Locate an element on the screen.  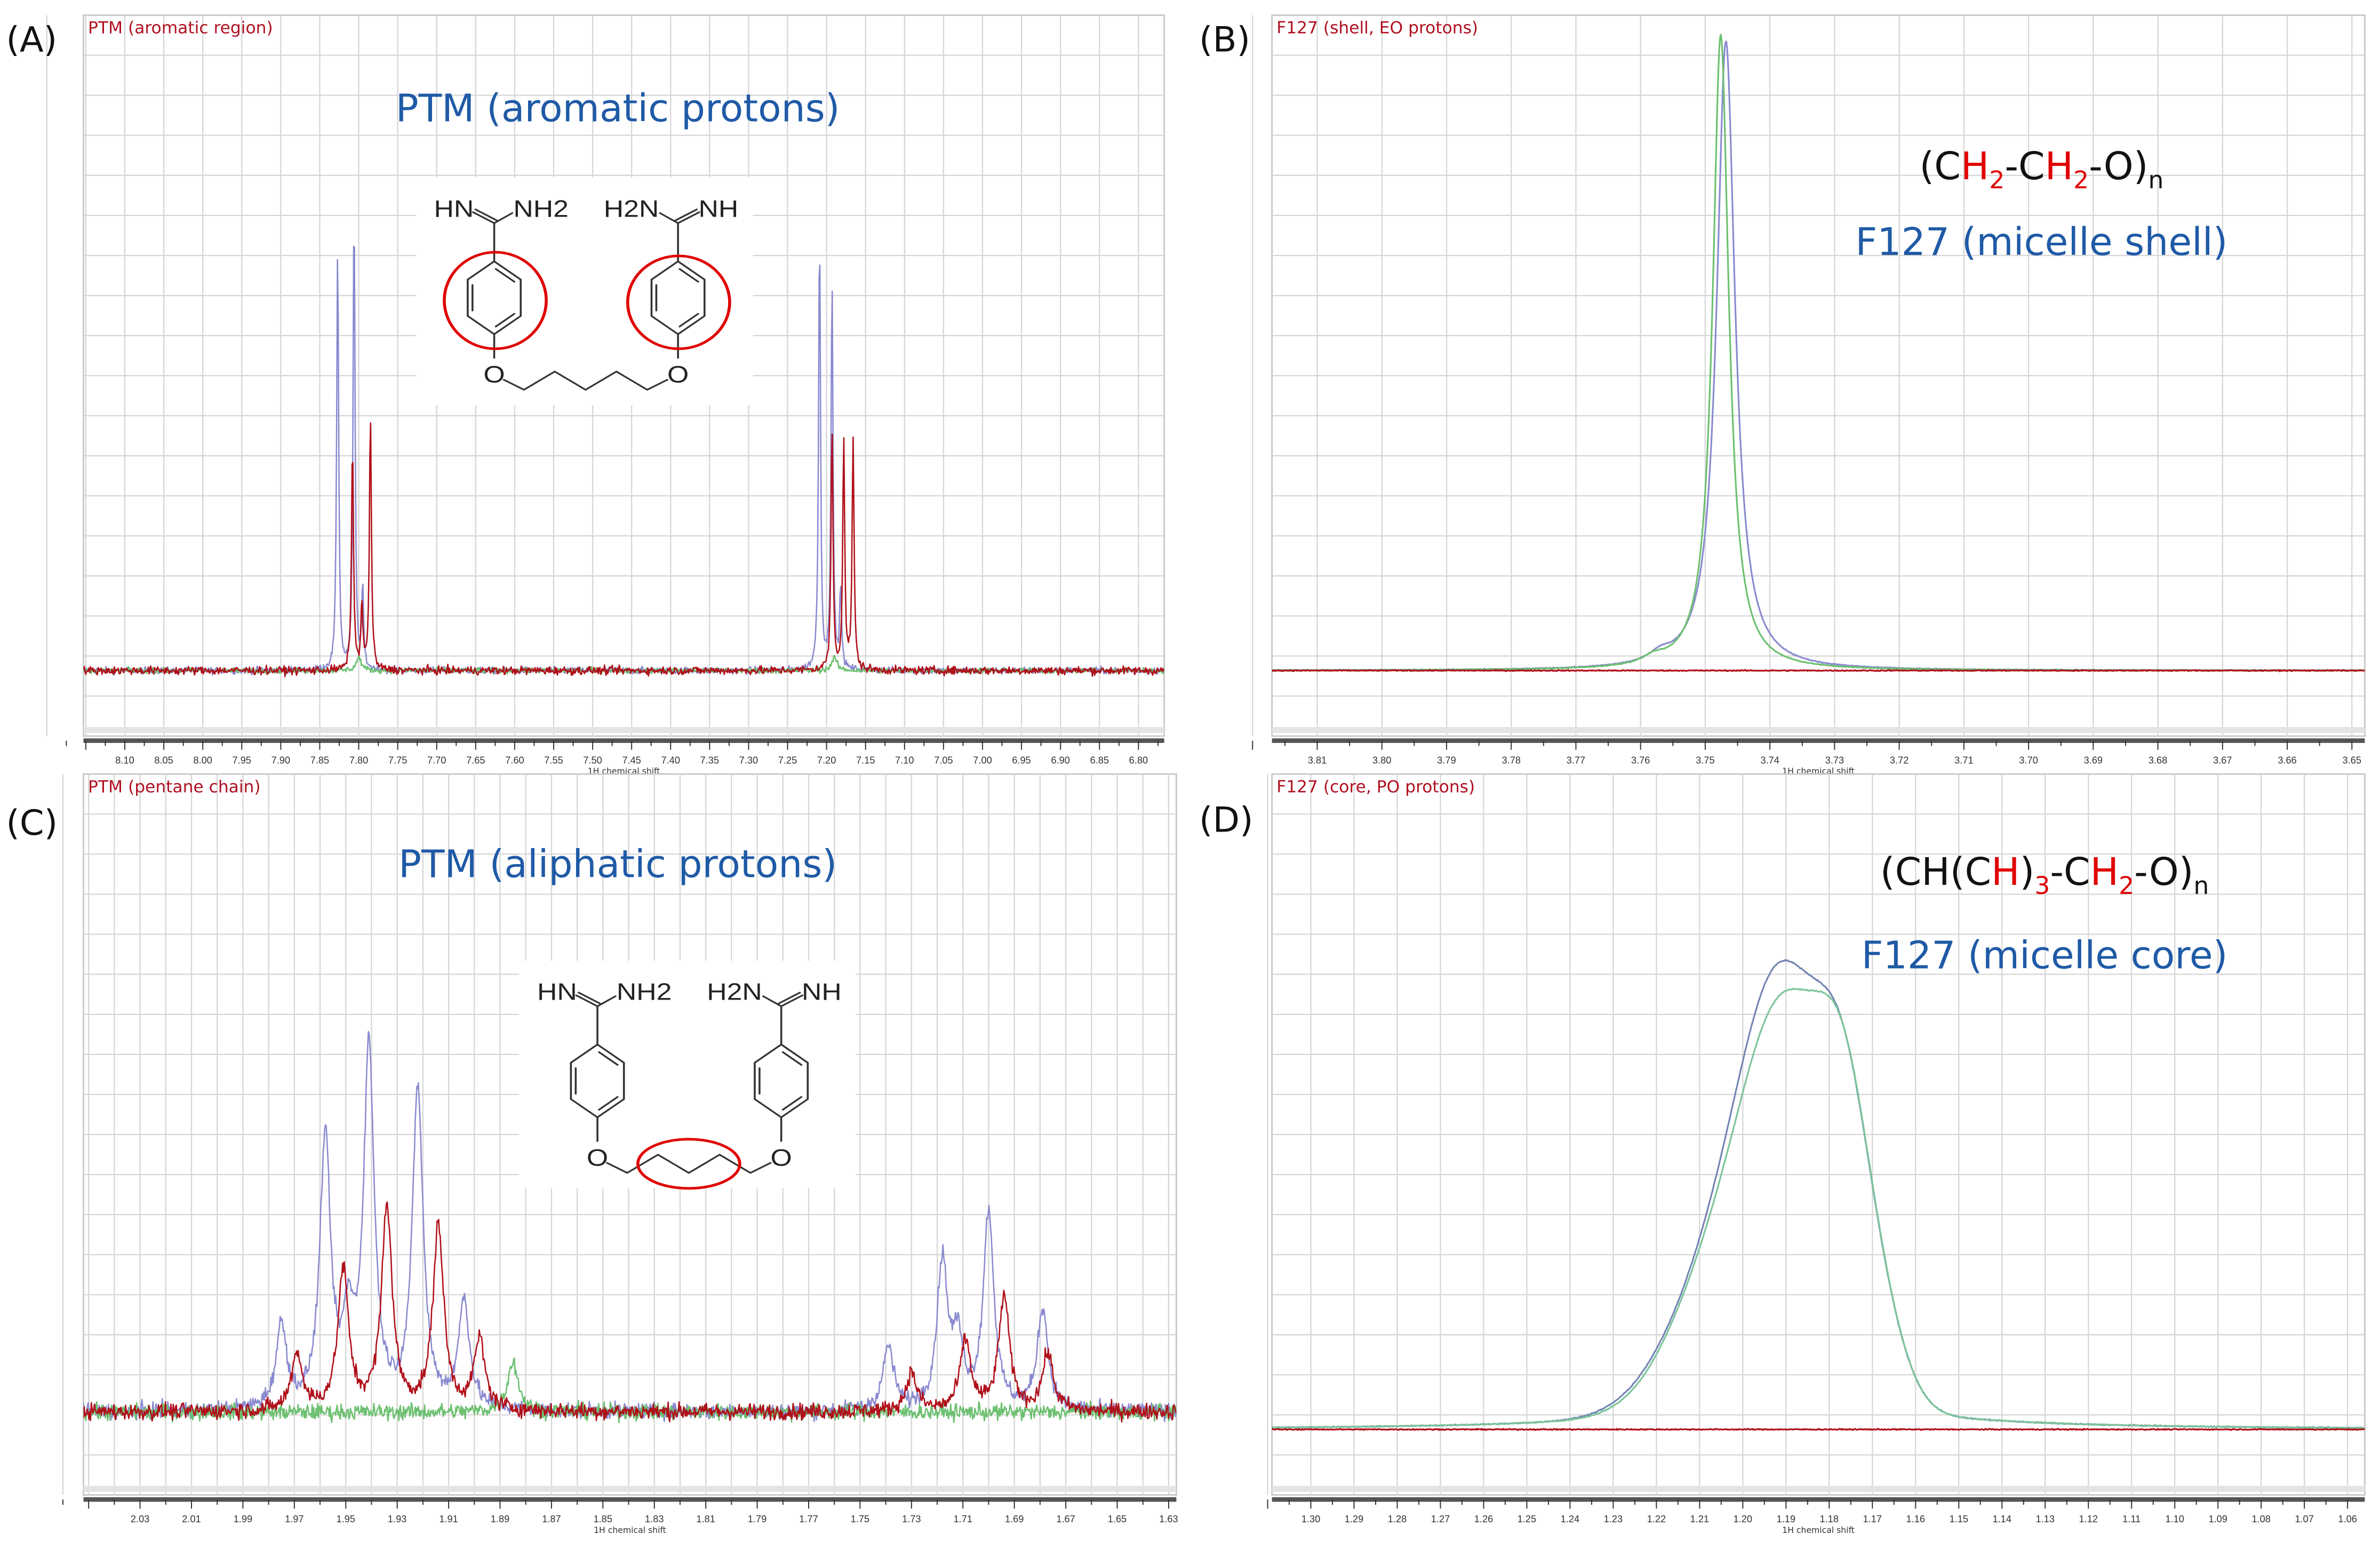
x-tick-label: 2.01 is located at coordinates (191, 1519).